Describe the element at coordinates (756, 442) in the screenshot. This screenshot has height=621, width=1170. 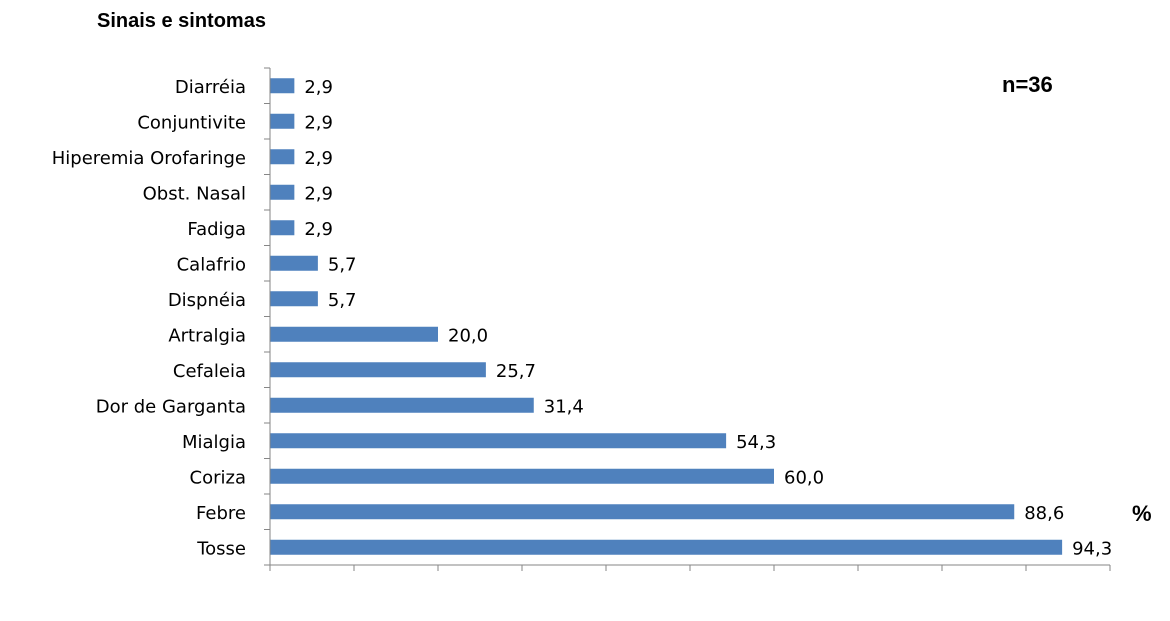
I see `bar-value-label: 54,3` at that location.